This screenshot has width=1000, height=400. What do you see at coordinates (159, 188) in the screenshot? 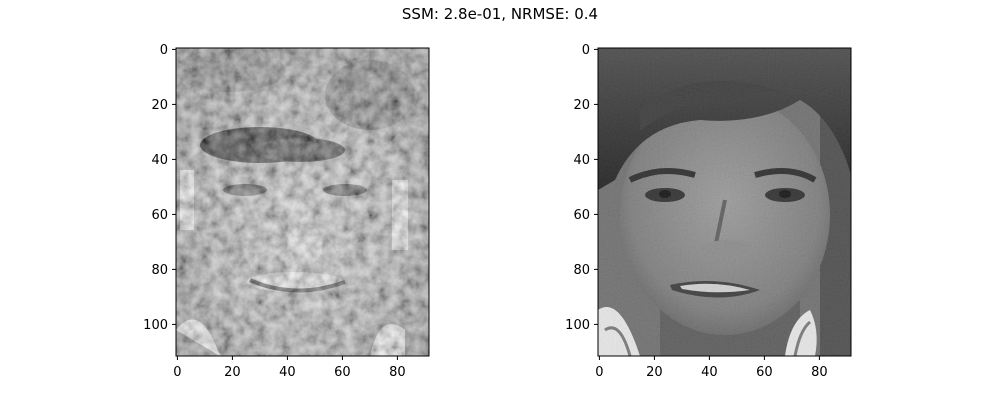
I see `reconstruction-y-ticks: 0 20 40 60 80 100` at bounding box center [159, 188].